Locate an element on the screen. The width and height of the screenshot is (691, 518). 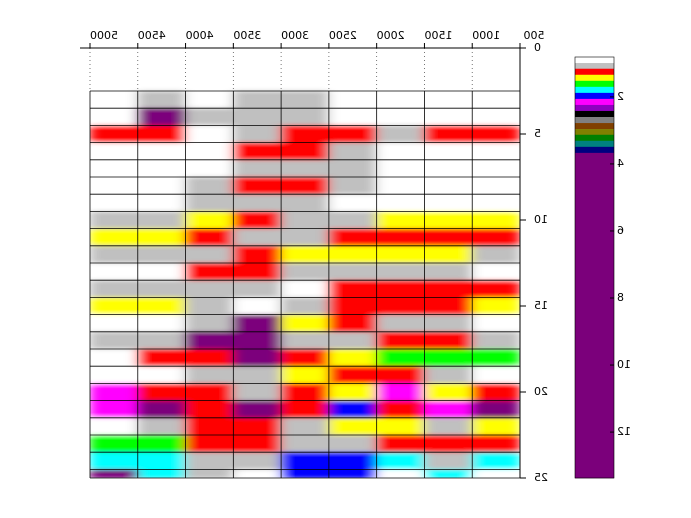
x-tick-label: 4500 is located at coordinates (152, 35).